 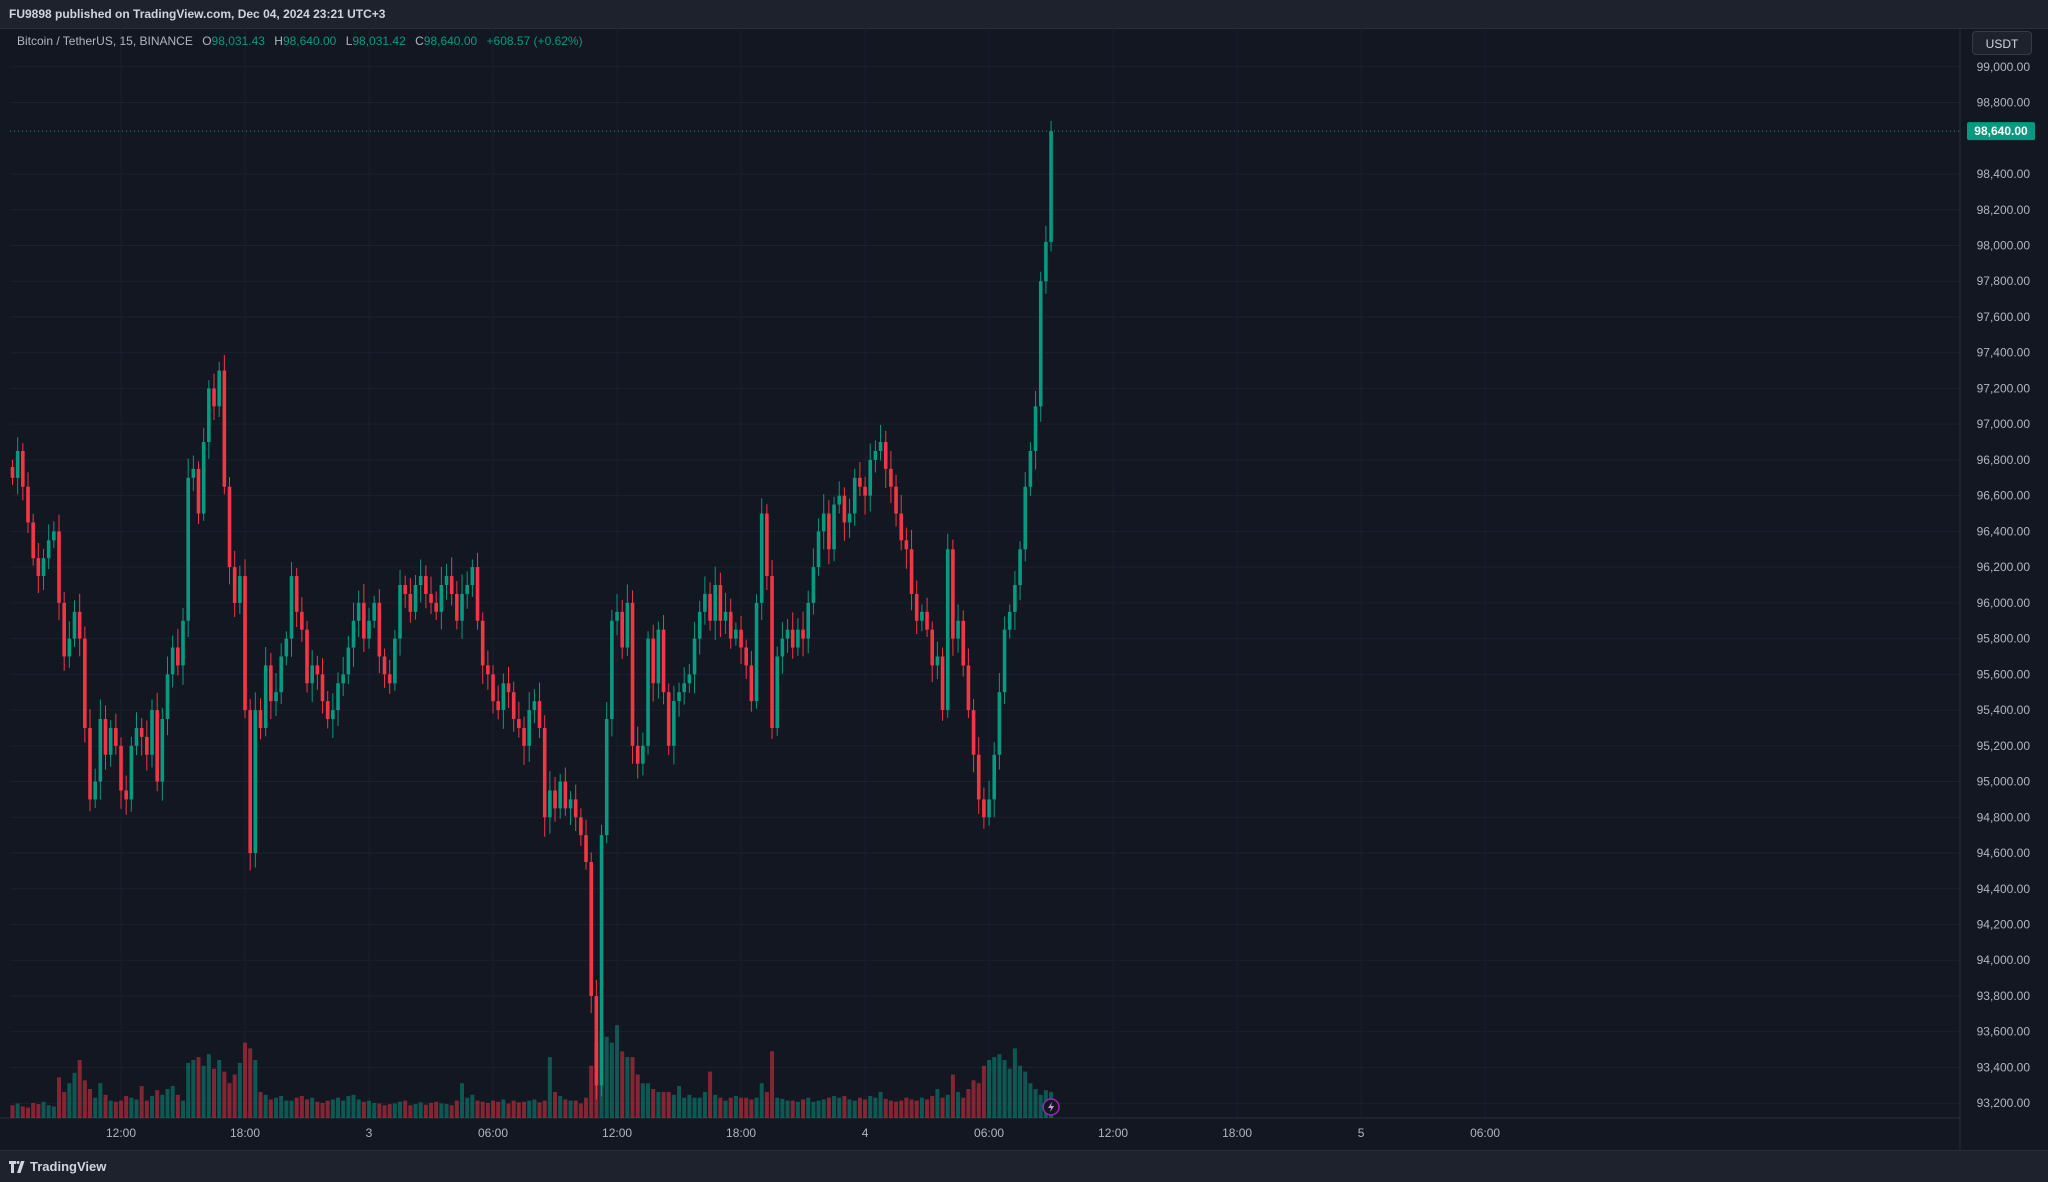 What do you see at coordinates (68, 1166) in the screenshot?
I see `tradingview-brand: TradingView` at bounding box center [68, 1166].